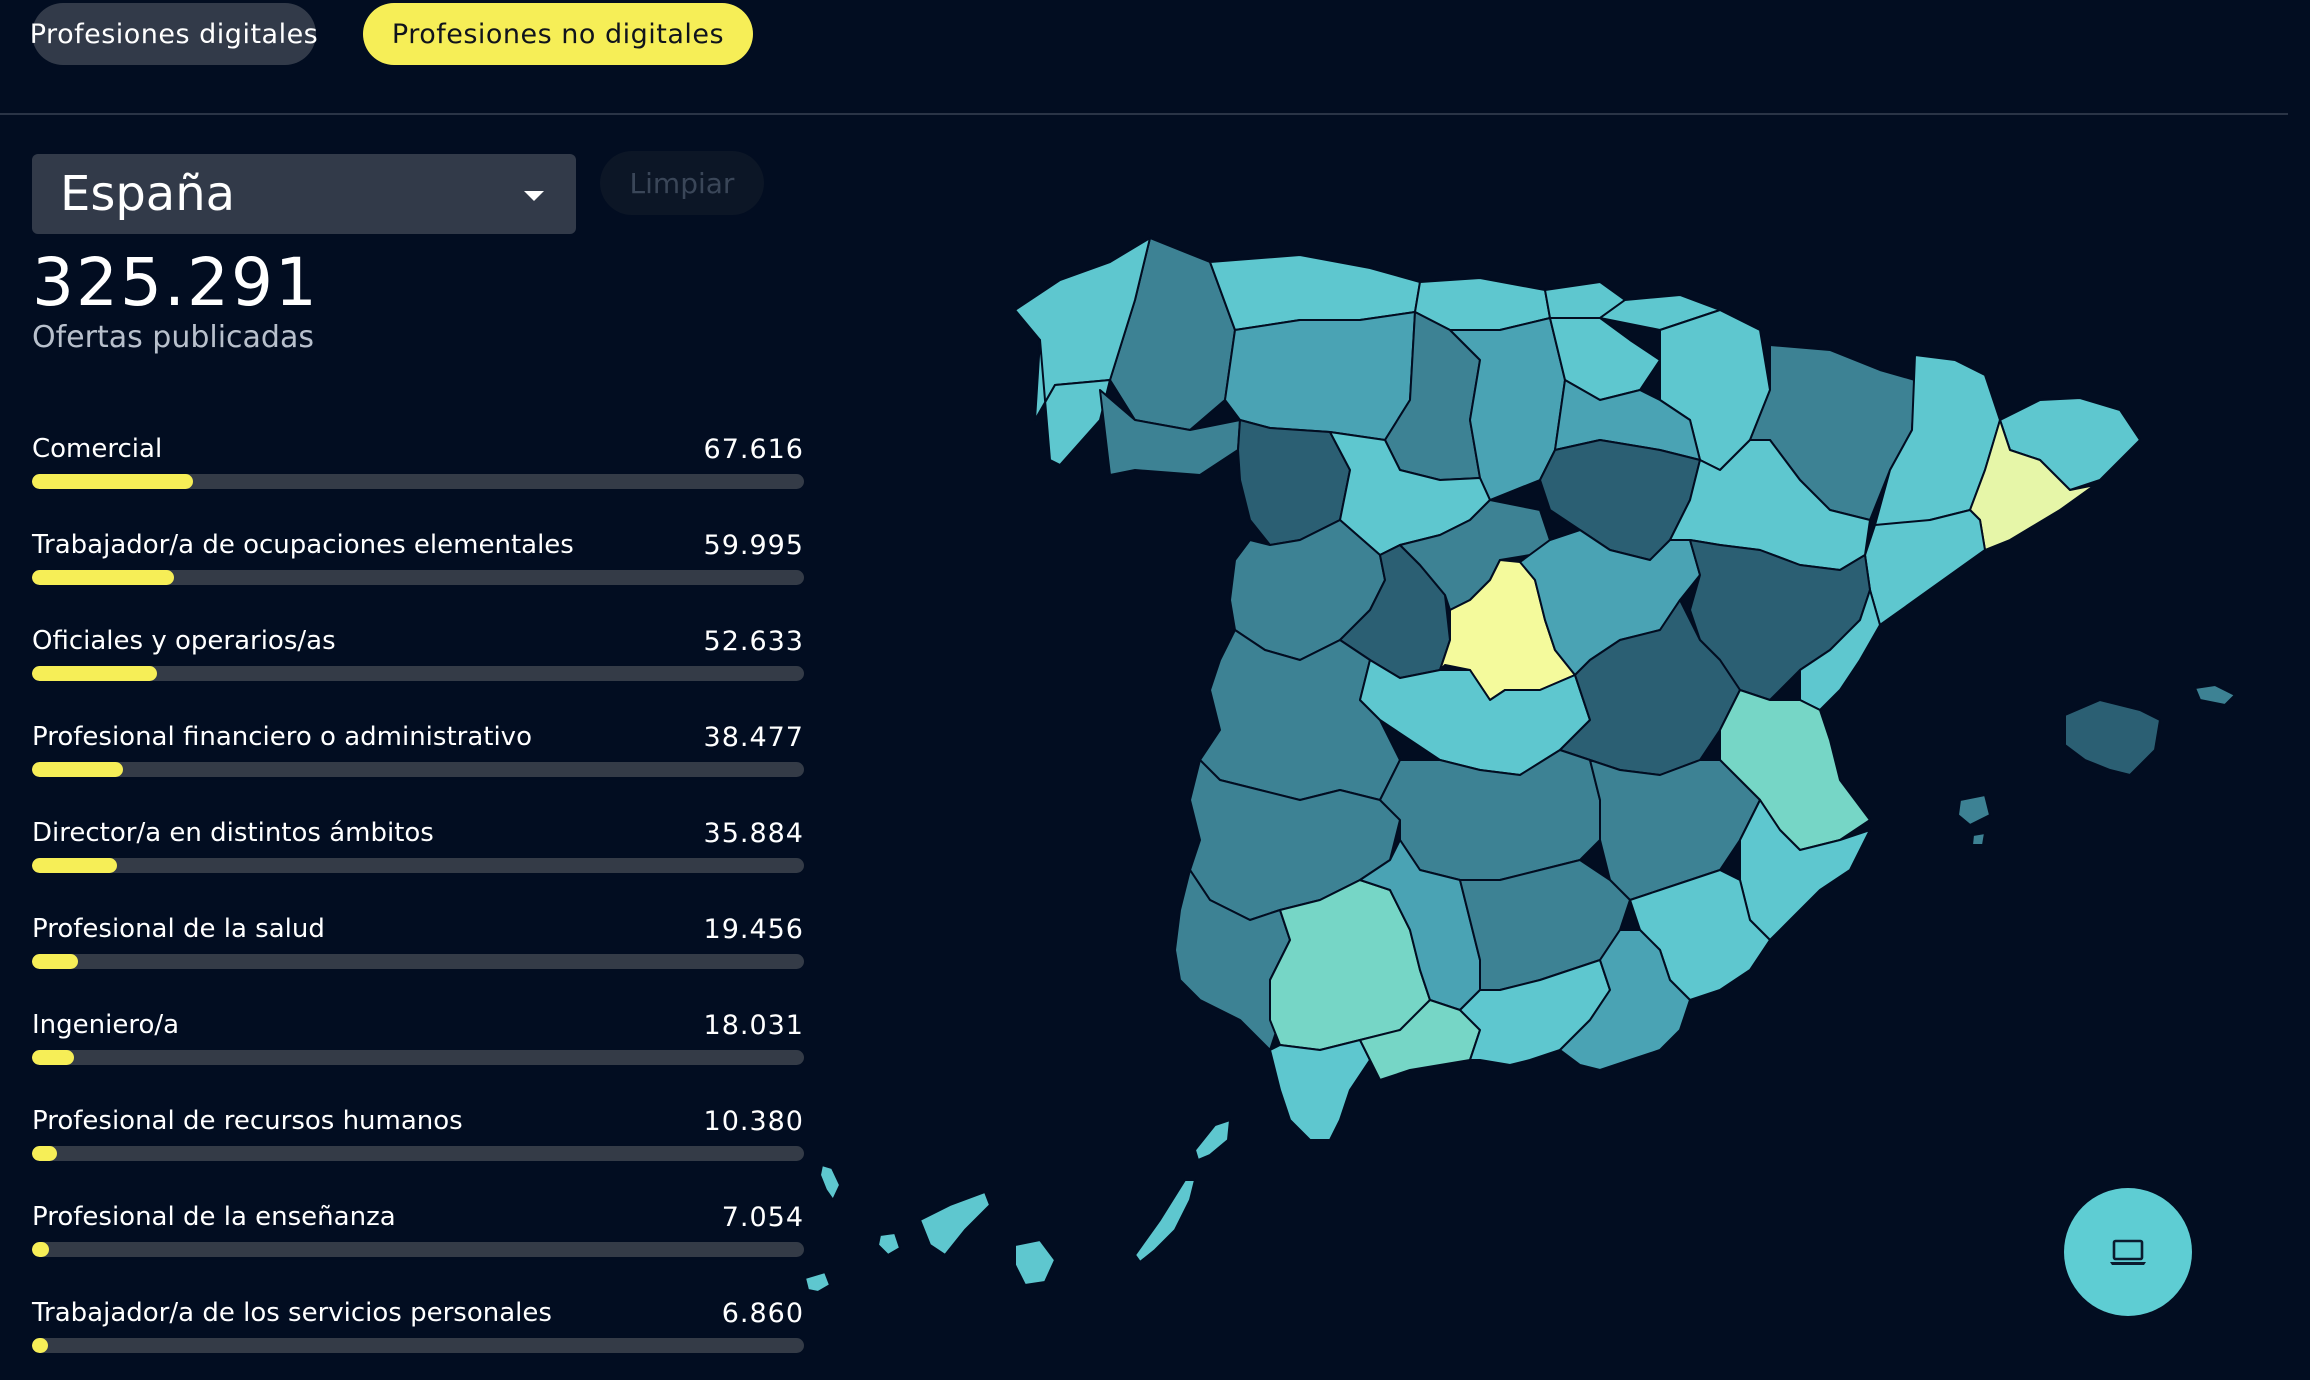  I want to click on region-tarragona, so click(1925, 567).